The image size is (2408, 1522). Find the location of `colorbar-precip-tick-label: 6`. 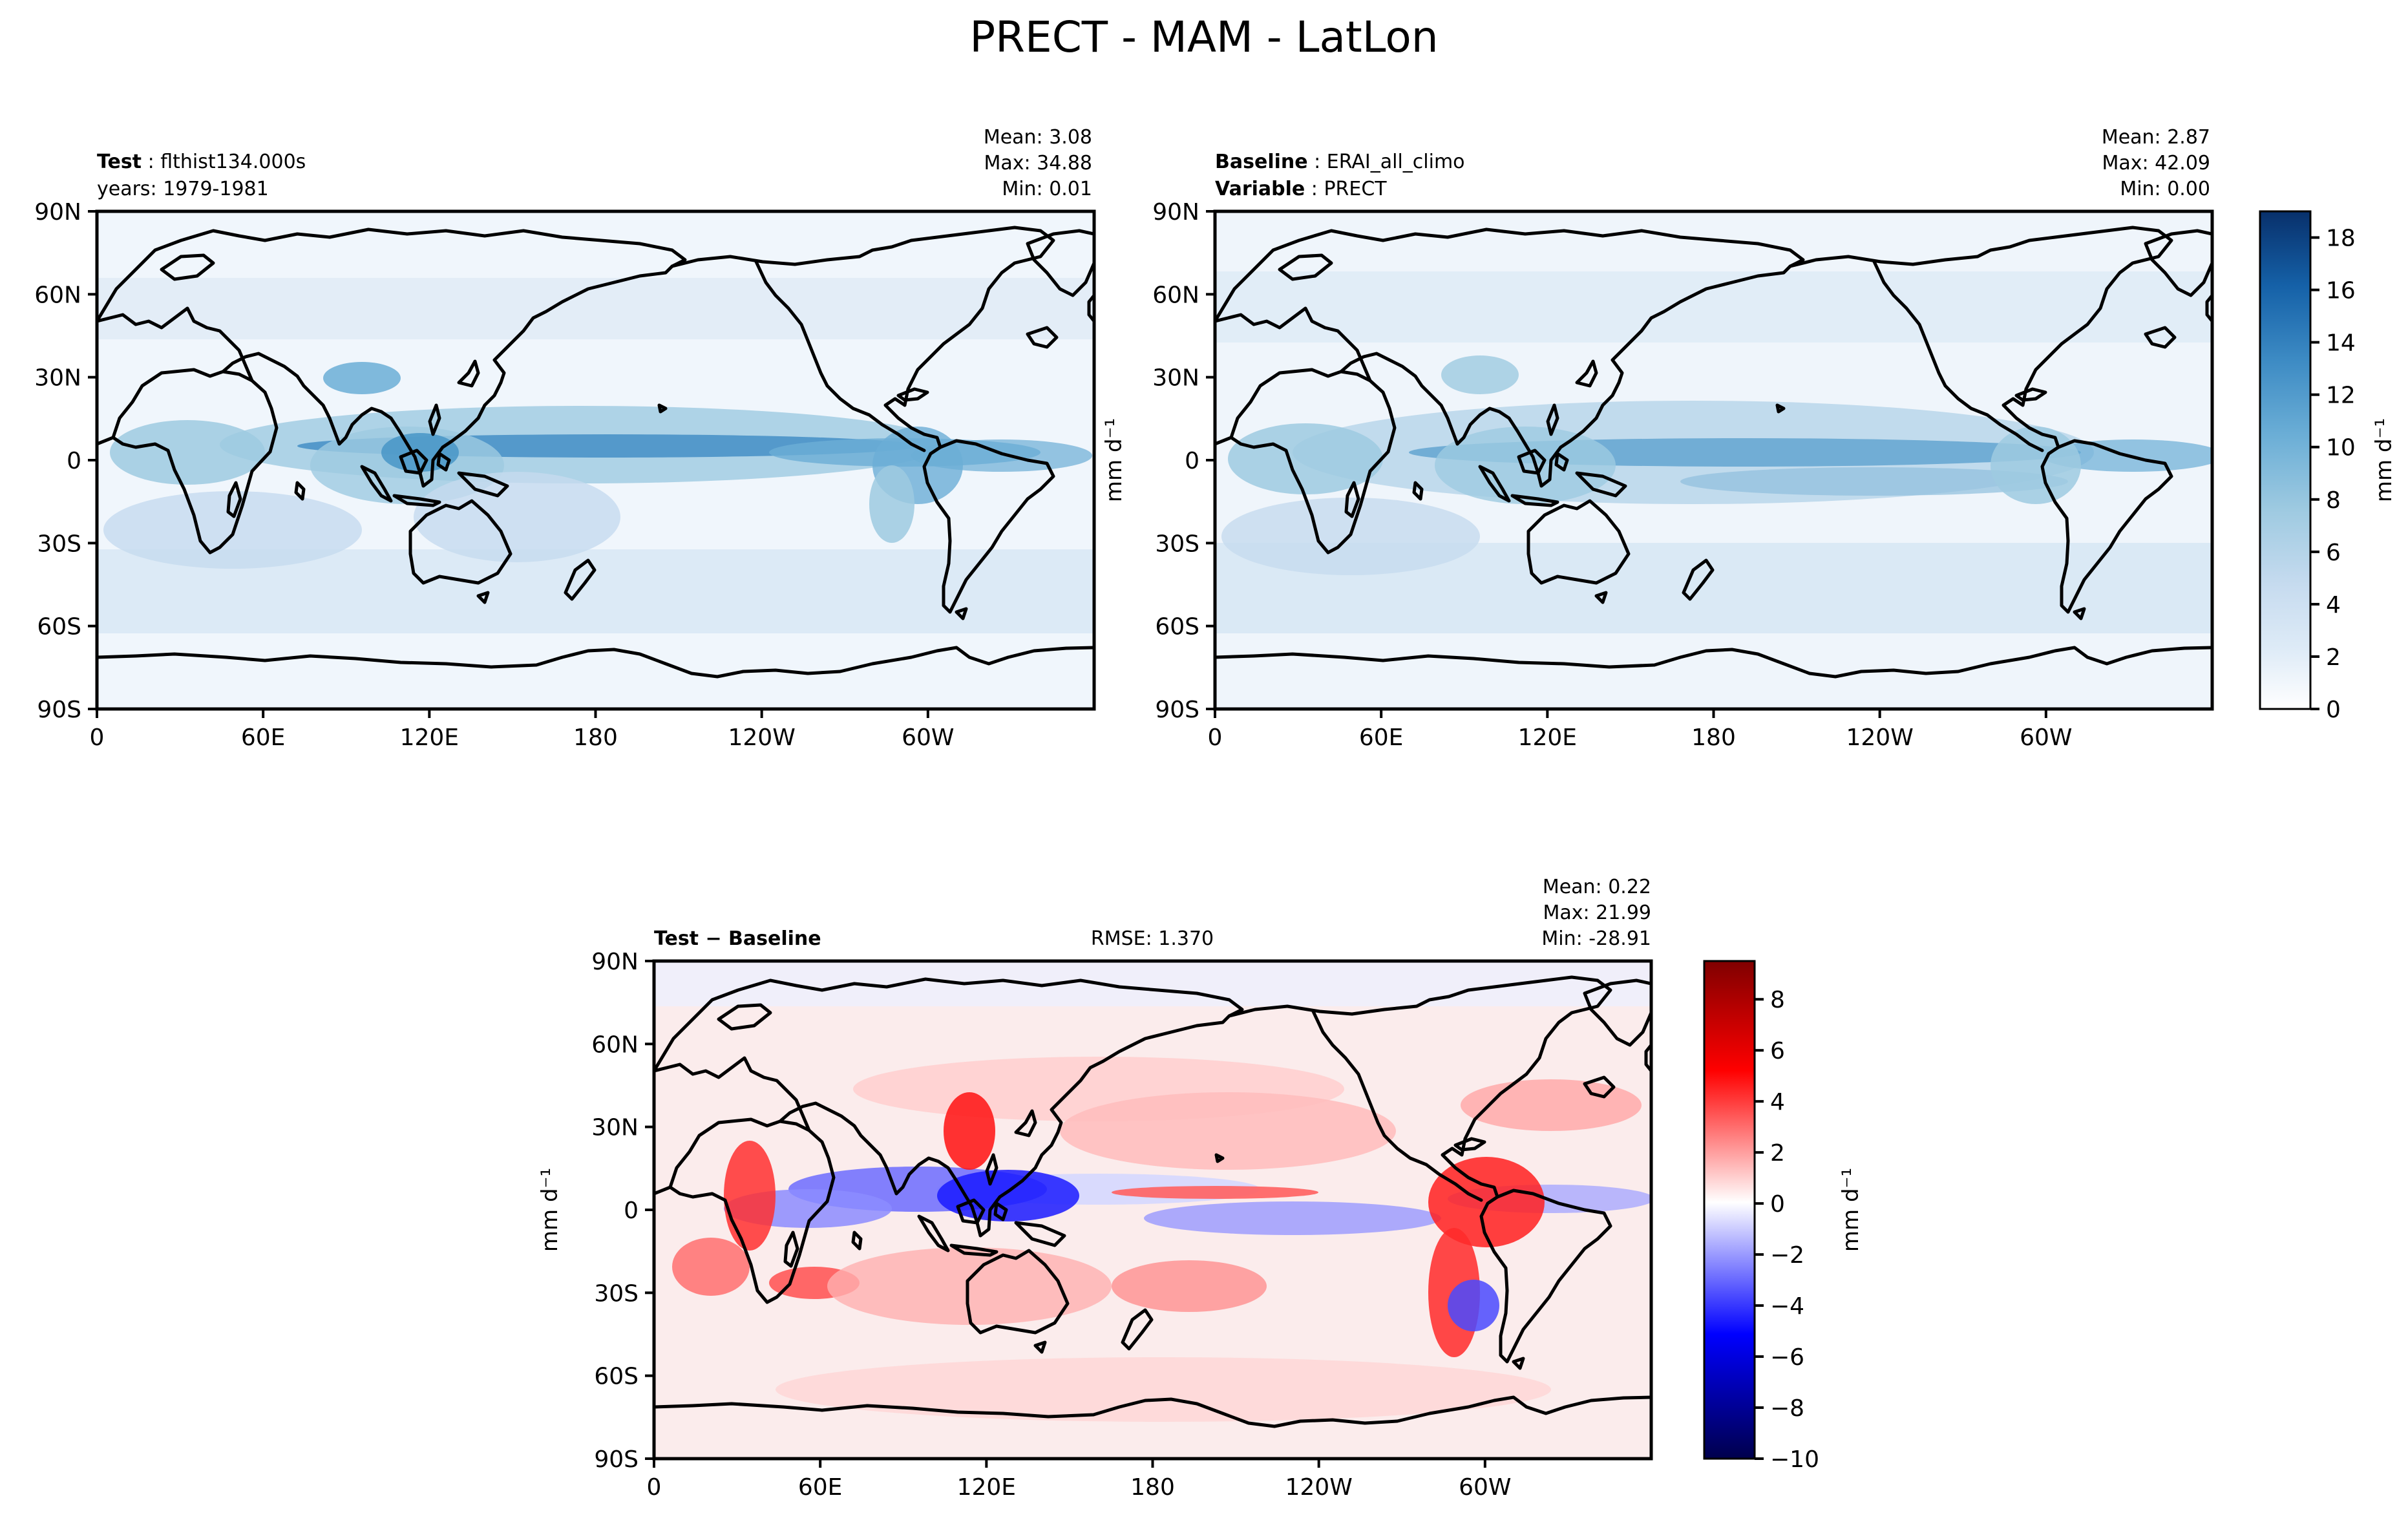

colorbar-precip-tick-label: 6 is located at coordinates (2333, 553).